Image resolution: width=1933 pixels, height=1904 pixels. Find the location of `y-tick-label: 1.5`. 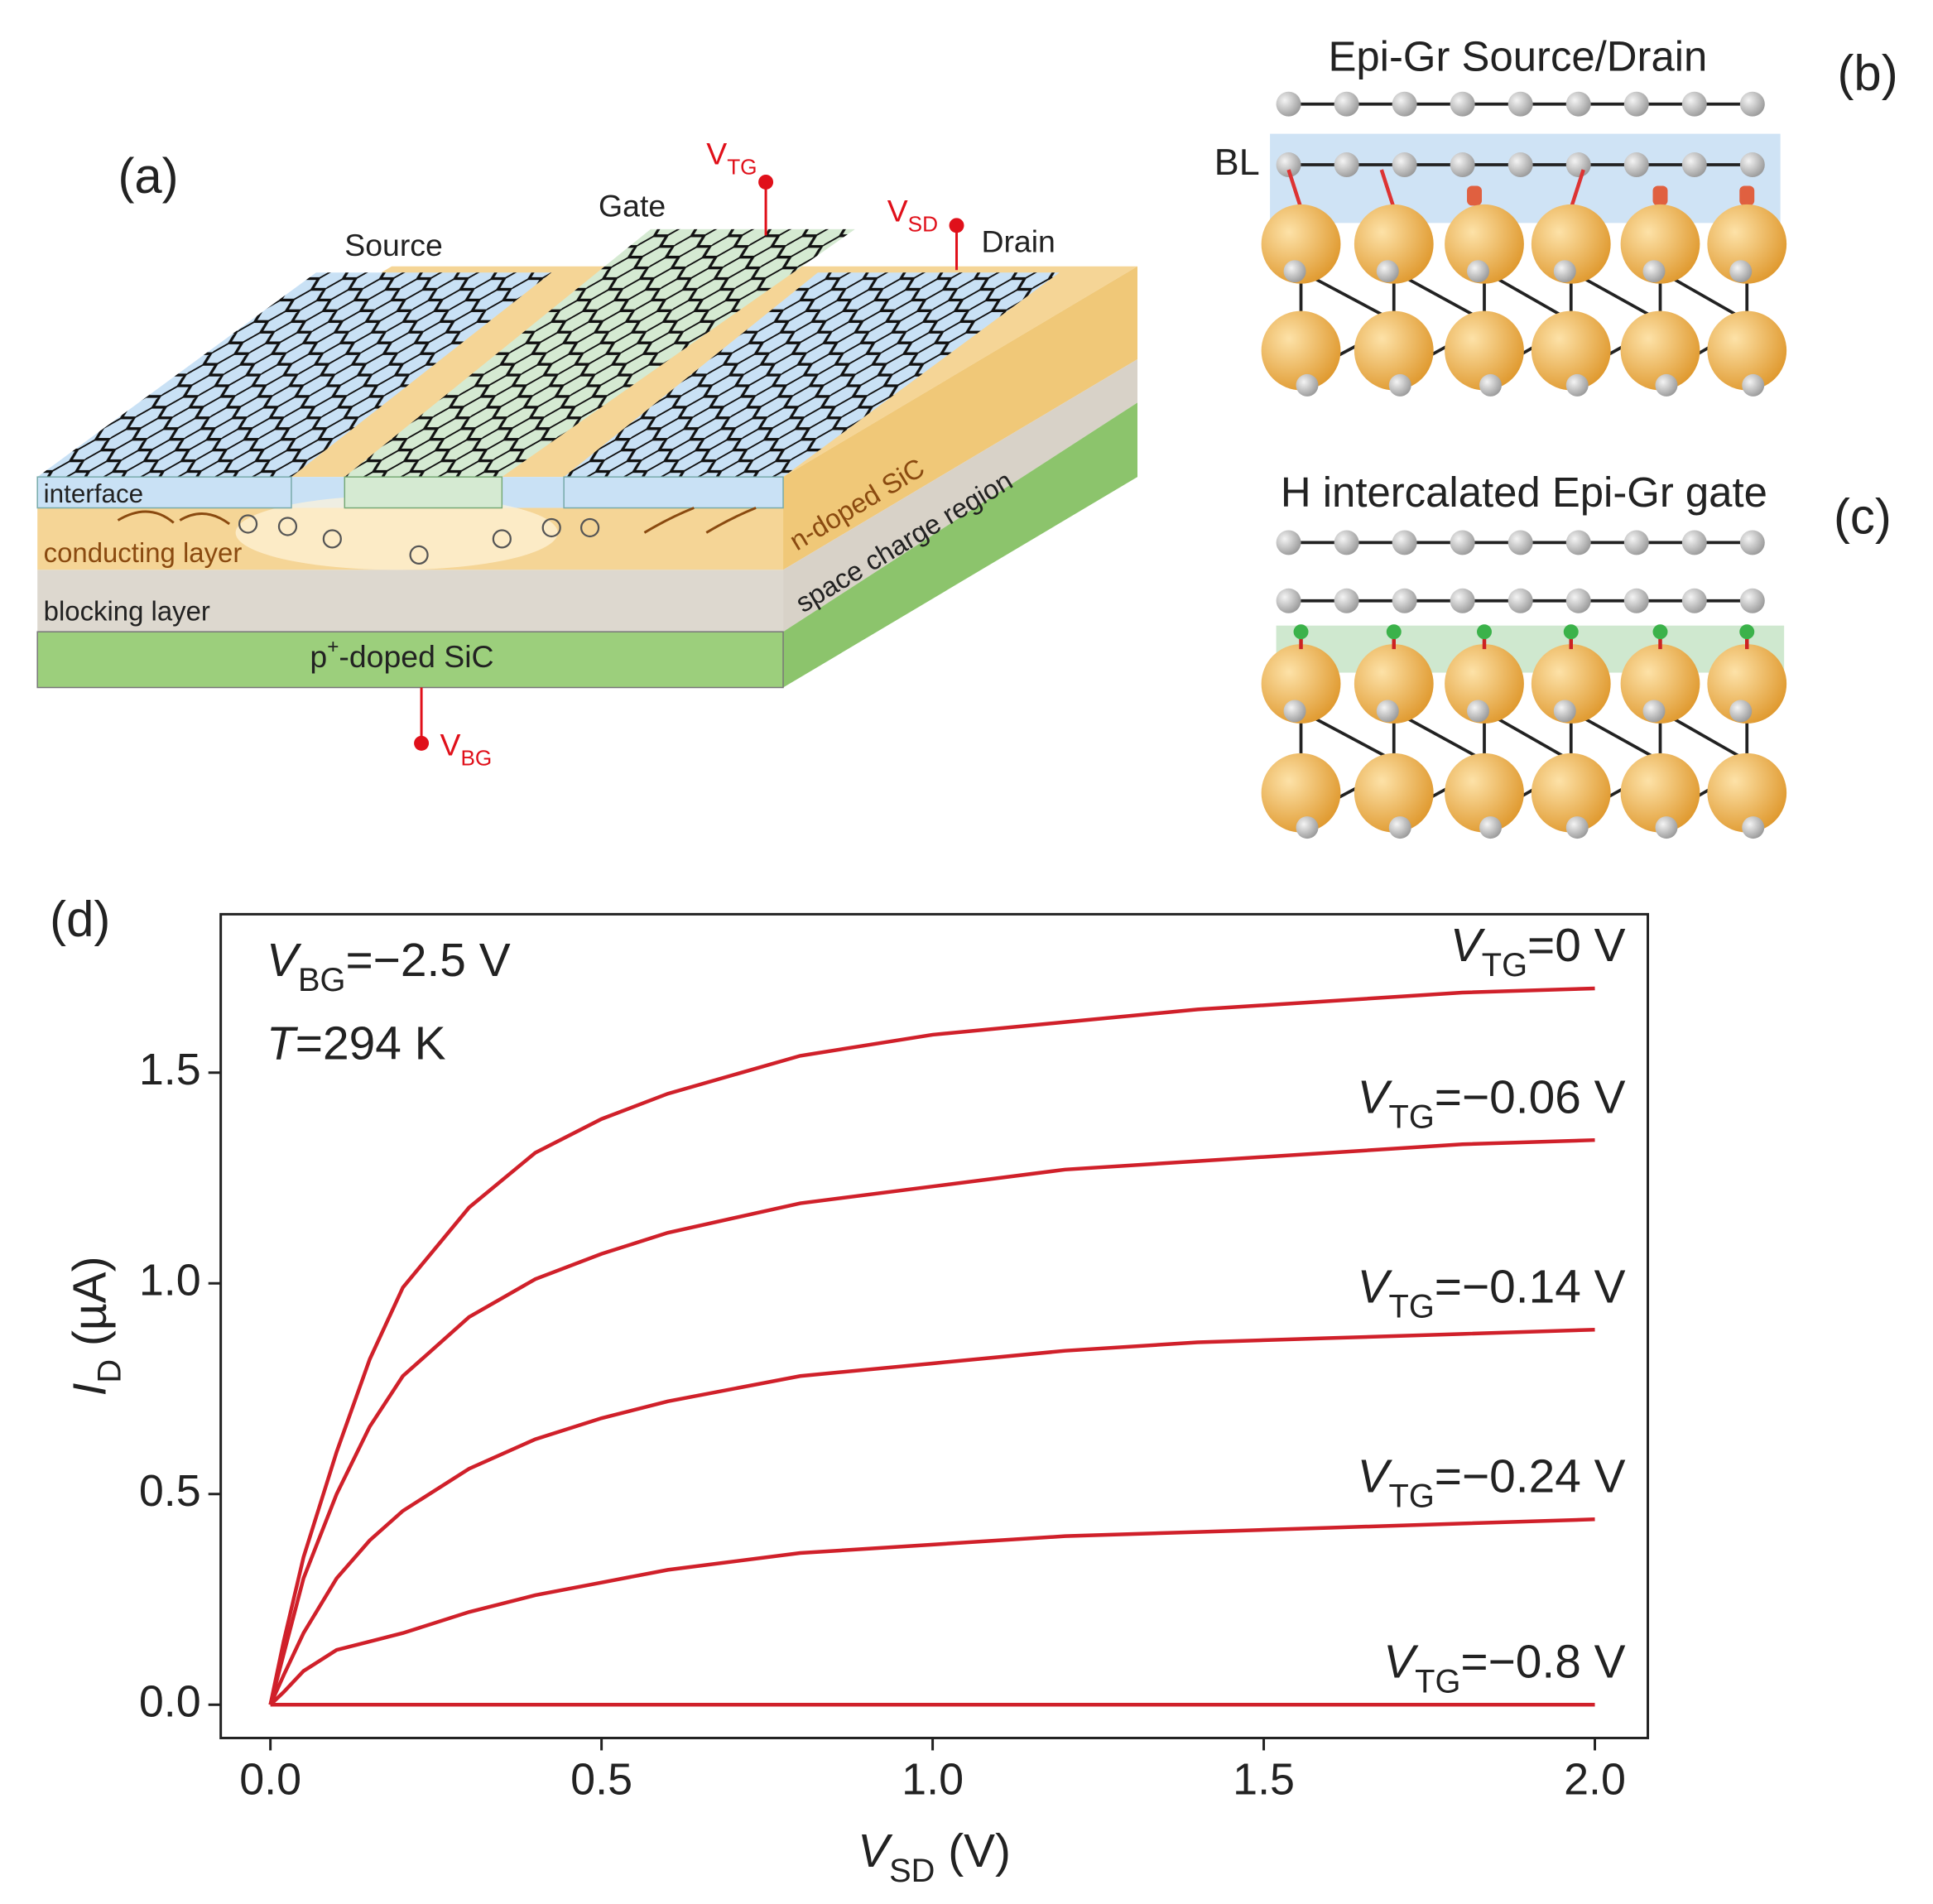

y-tick-label: 1.5 is located at coordinates (170, 1069).